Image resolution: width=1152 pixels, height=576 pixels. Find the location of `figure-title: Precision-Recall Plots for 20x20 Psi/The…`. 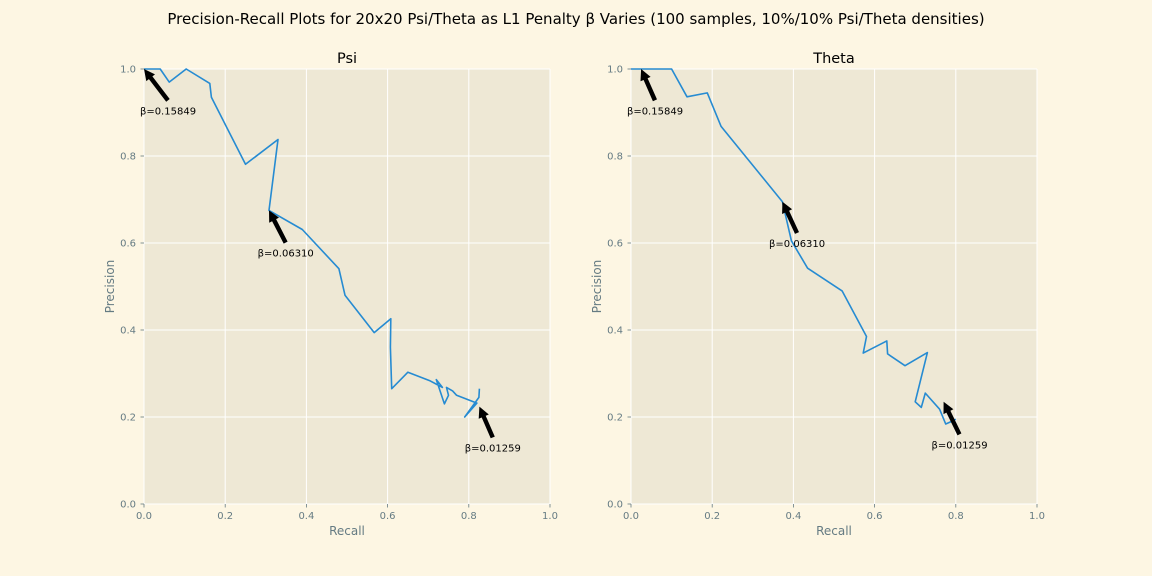

figure-title: Precision-Recall Plots for 20x20 Psi/The… is located at coordinates (575, 19).